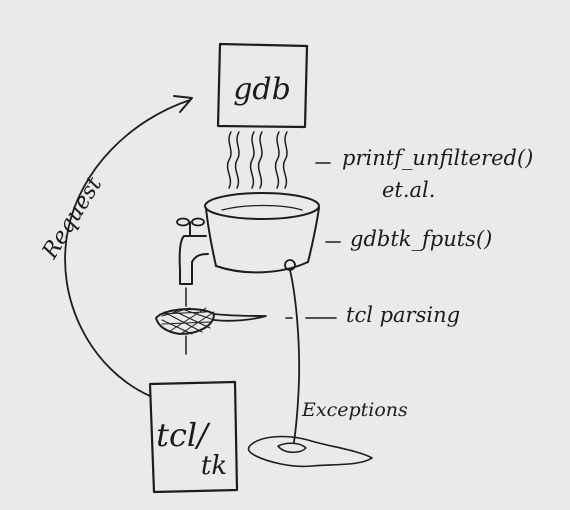 This screenshot has height=510, width=570. I want to click on tcl-box-label: tcl/, so click(183, 435).